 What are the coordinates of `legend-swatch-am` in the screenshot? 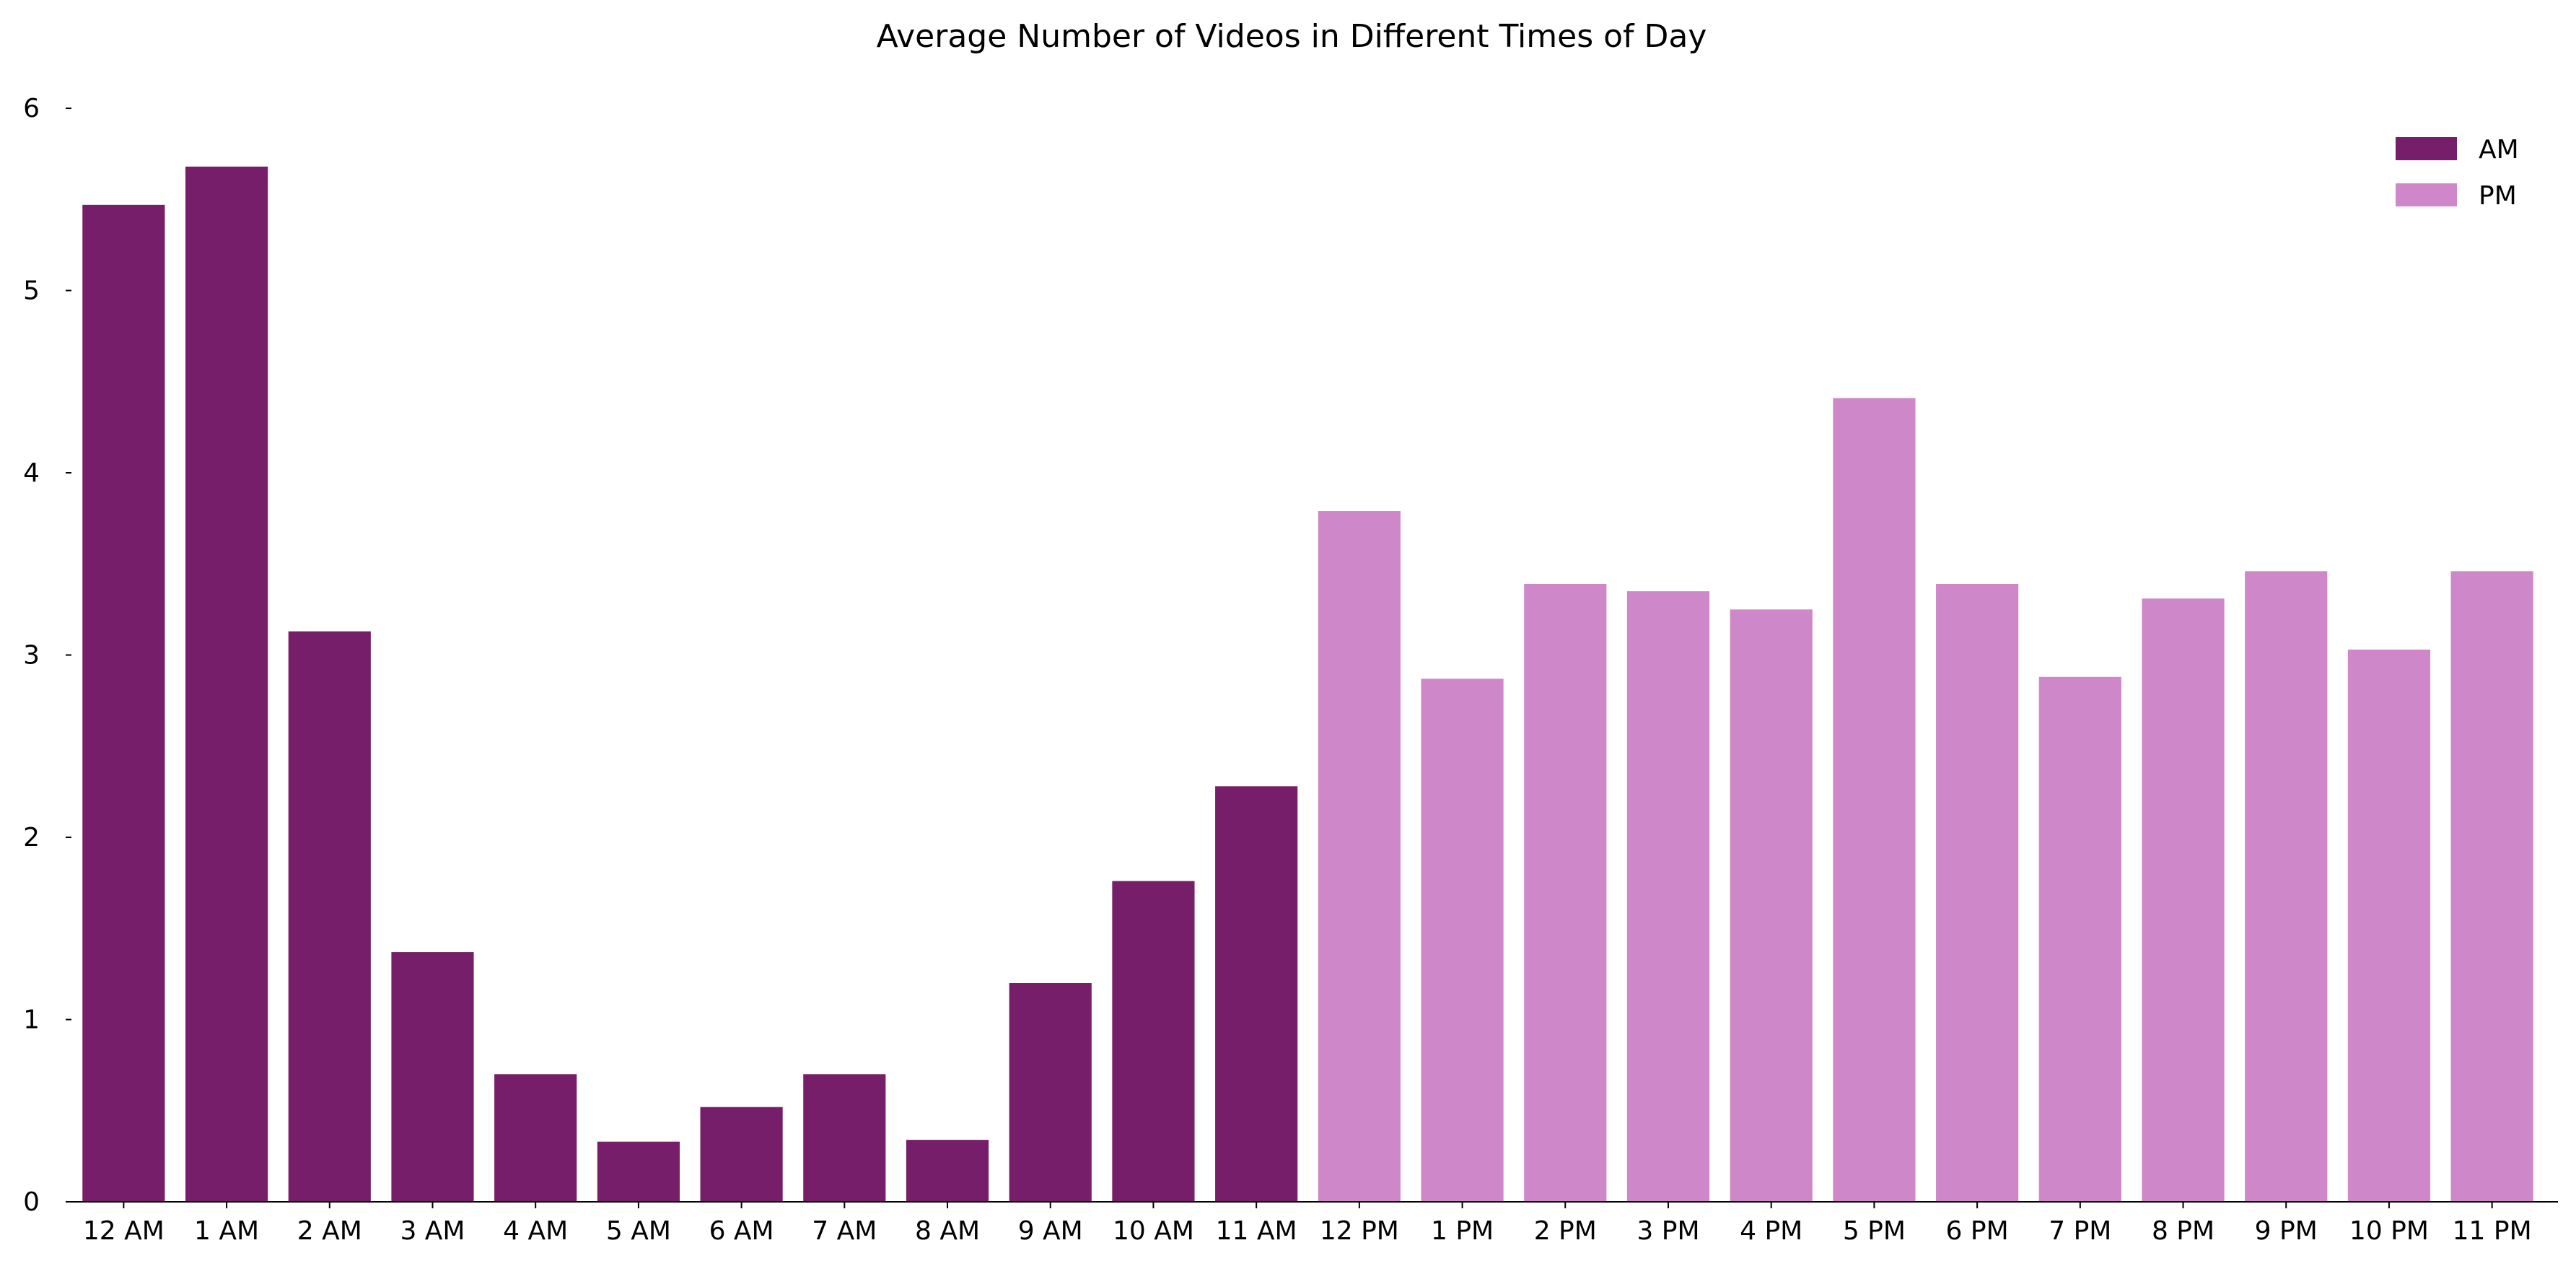 It's located at (2426, 149).